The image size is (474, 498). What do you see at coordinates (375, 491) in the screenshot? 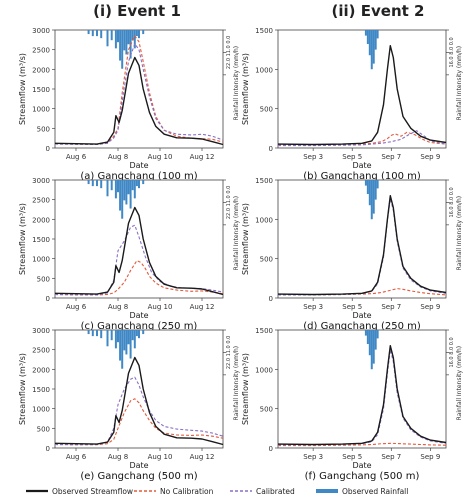
I see `legend-label: Observed Rainfall` at bounding box center [375, 491].